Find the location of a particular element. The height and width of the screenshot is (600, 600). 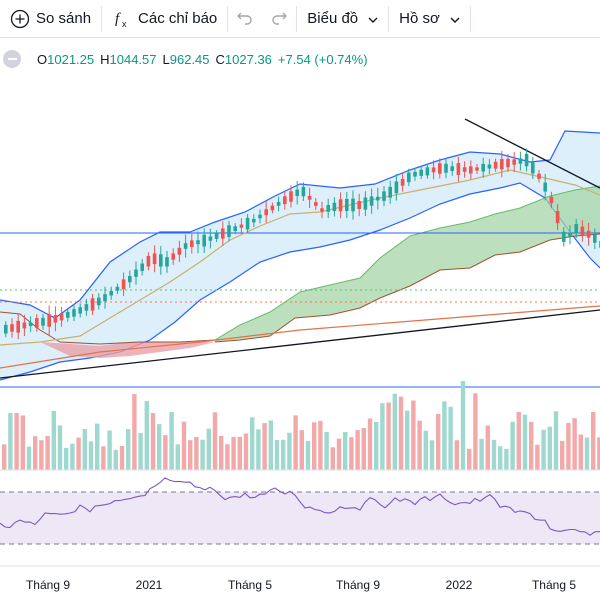

compare-button: So sánh is located at coordinates (50, 19).